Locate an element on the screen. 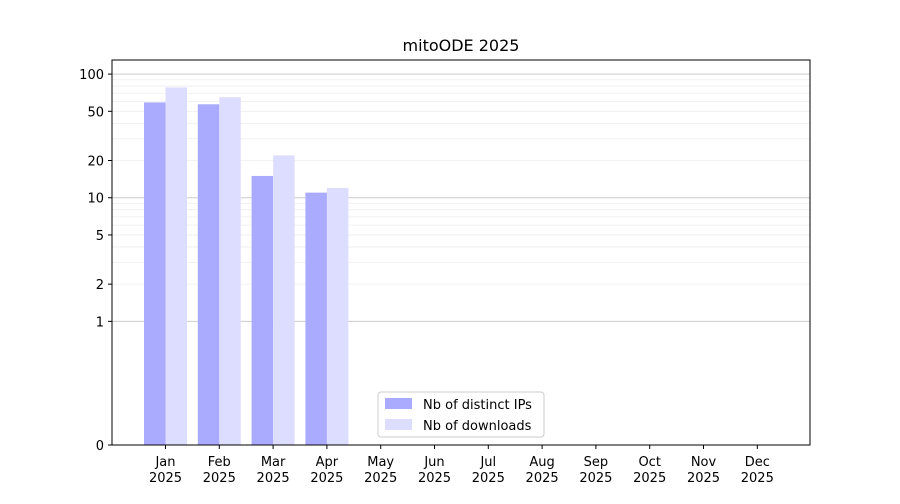  chart-title: mitoODE 2025 is located at coordinates (461, 45).